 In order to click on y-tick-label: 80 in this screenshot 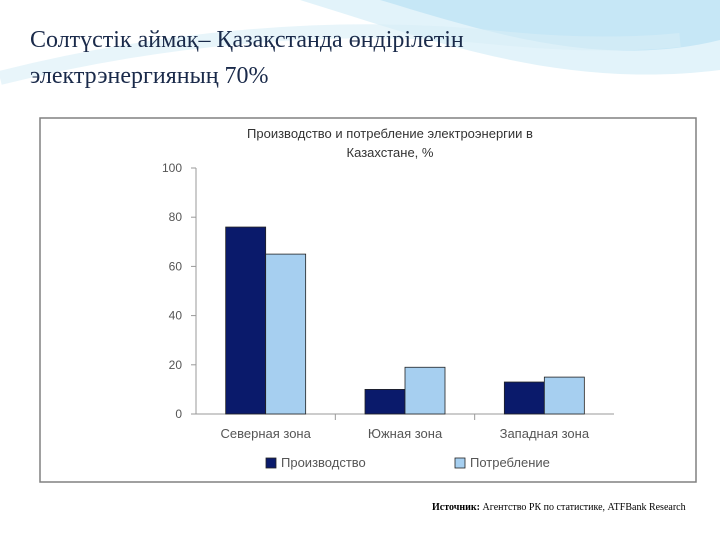, I will do `click(176, 217)`.